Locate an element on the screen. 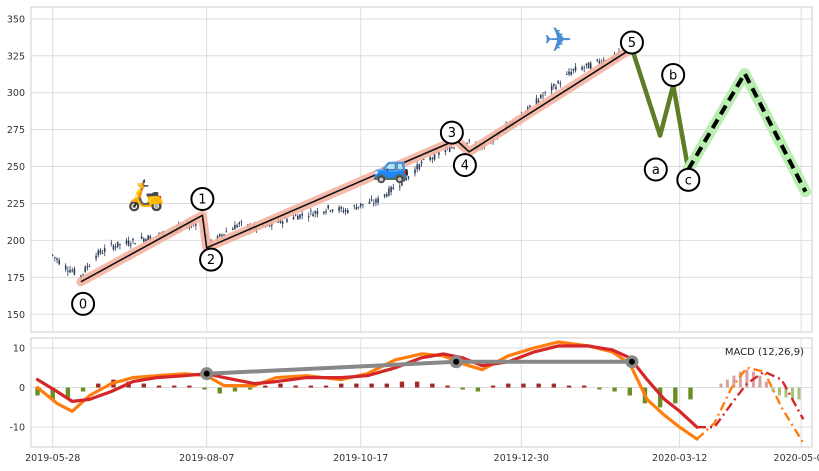 This screenshot has width=819, height=471. projection-dashed-line is located at coordinates (747, 132).